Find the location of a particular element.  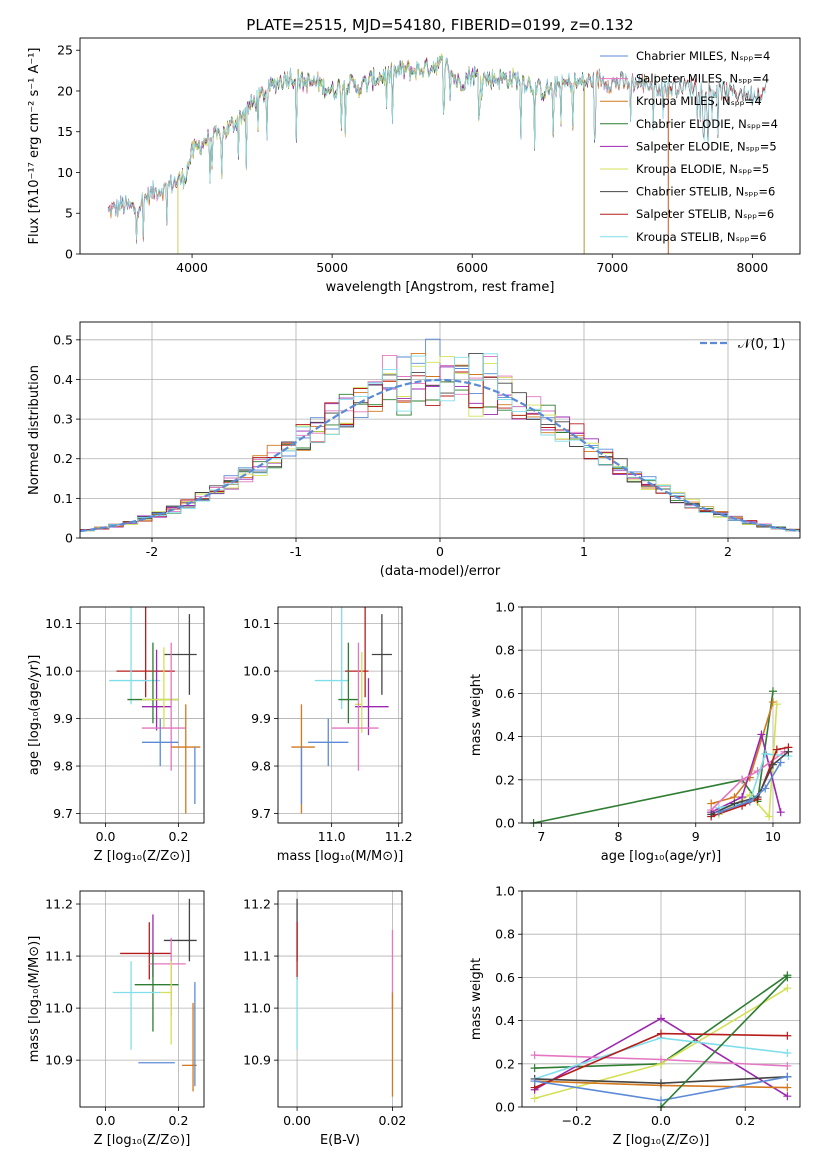

histogram-step is located at coordinates (440, 445).